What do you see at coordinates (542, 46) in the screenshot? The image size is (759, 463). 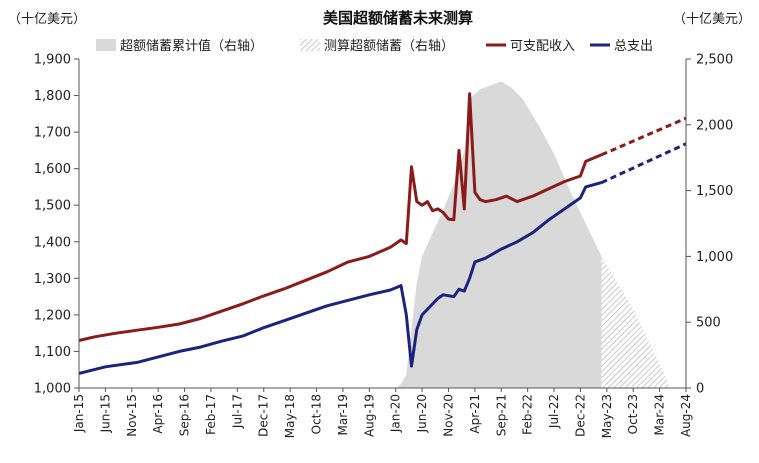 I see `legend-label: 可支配收入` at bounding box center [542, 46].